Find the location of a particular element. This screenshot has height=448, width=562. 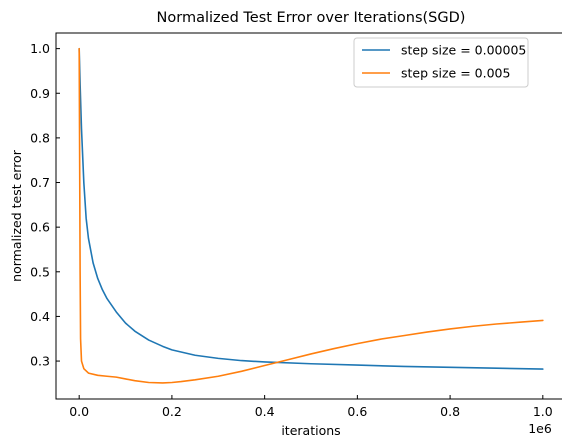

x-tick-label: 0.2 is located at coordinates (172, 411).